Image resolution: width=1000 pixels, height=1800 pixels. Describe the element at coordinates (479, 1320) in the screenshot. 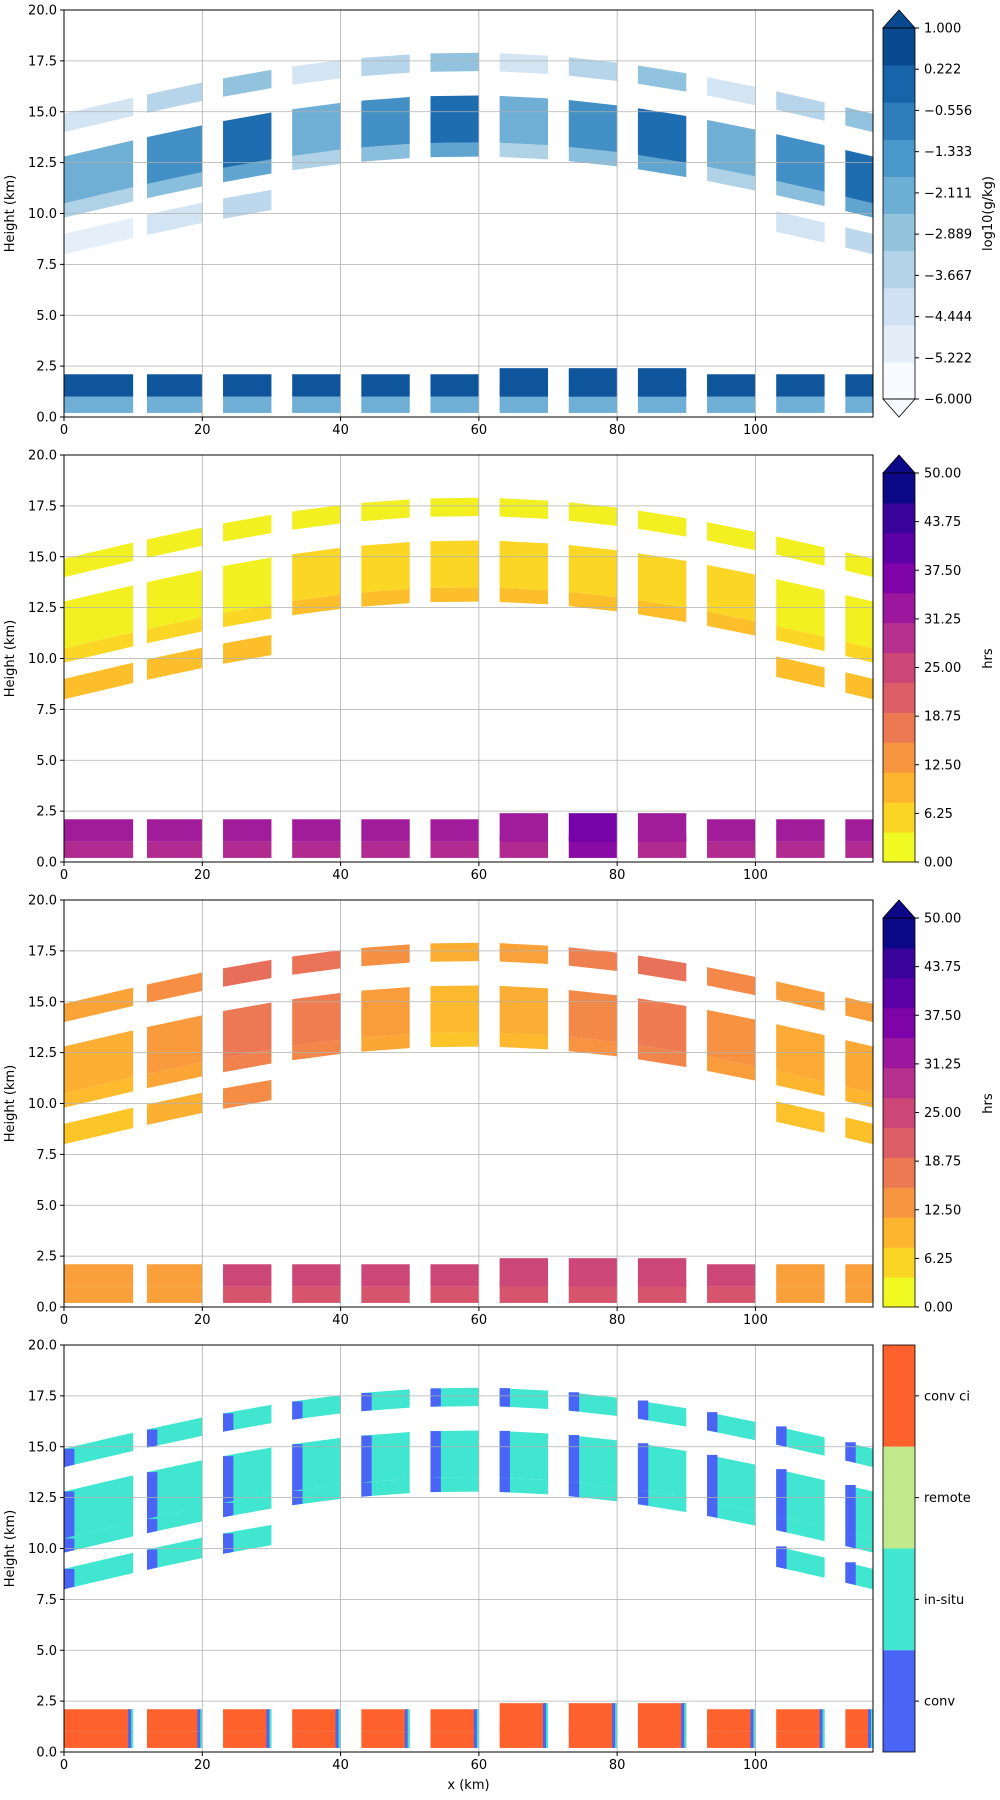

I see `x-tick-label: 60` at that location.